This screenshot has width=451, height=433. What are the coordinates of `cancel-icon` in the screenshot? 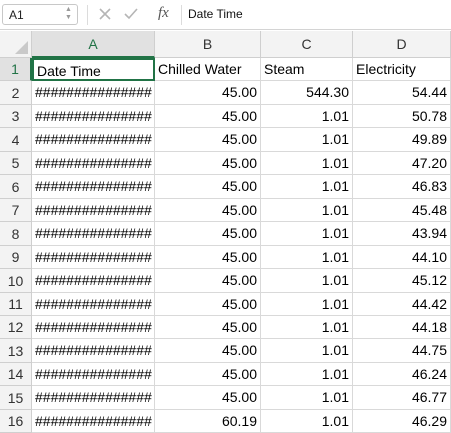 It's located at (105, 14).